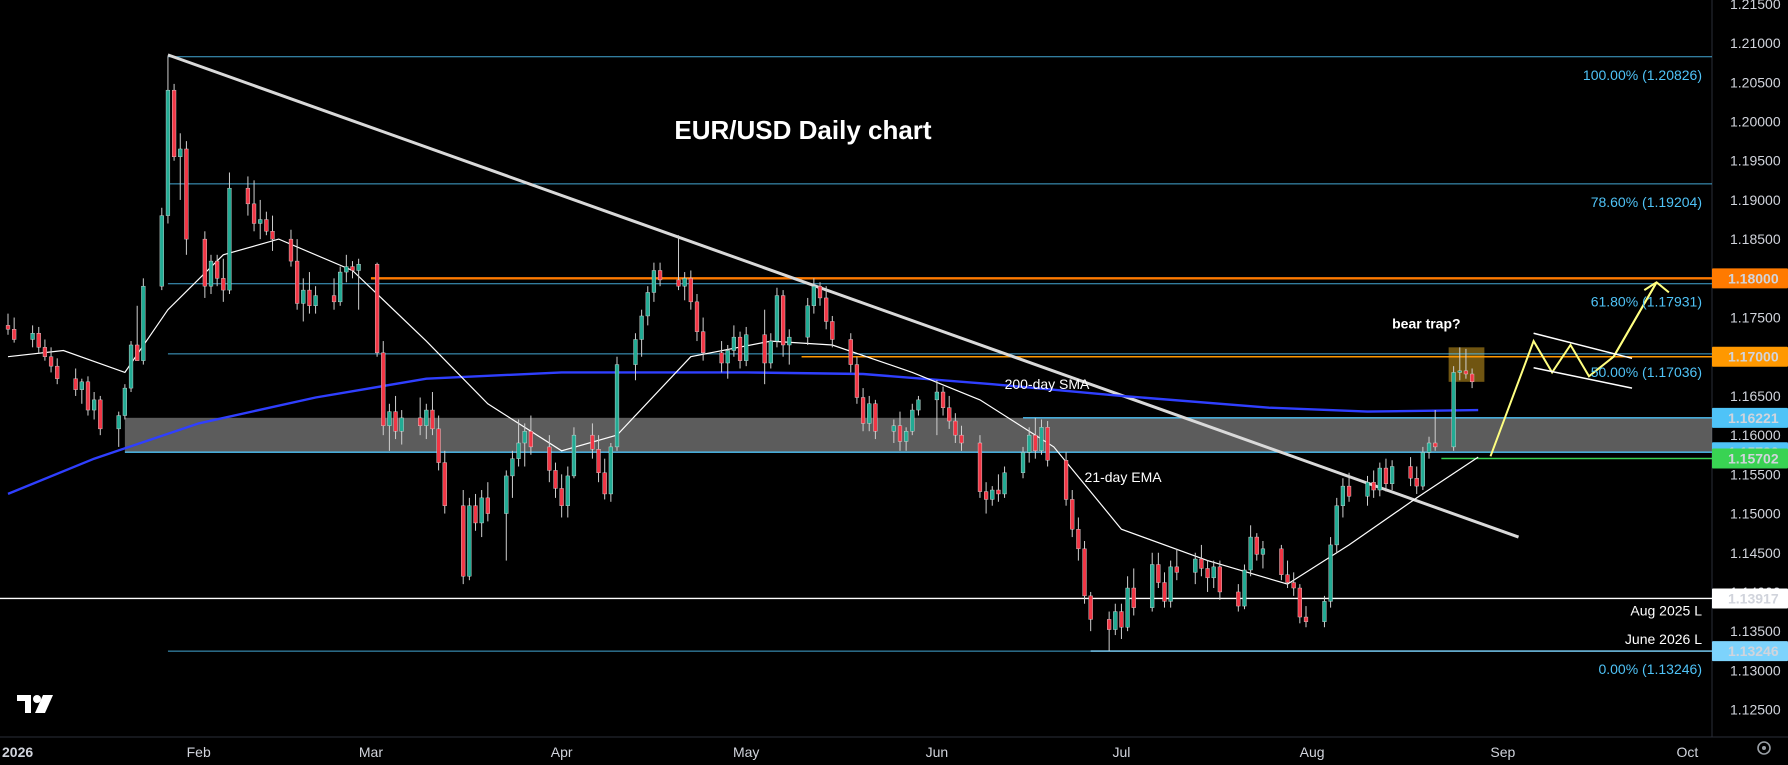 This screenshot has height=765, width=1788. Describe the element at coordinates (1755, 631) in the screenshot. I see `y-tick-label: 1.13500` at that location.